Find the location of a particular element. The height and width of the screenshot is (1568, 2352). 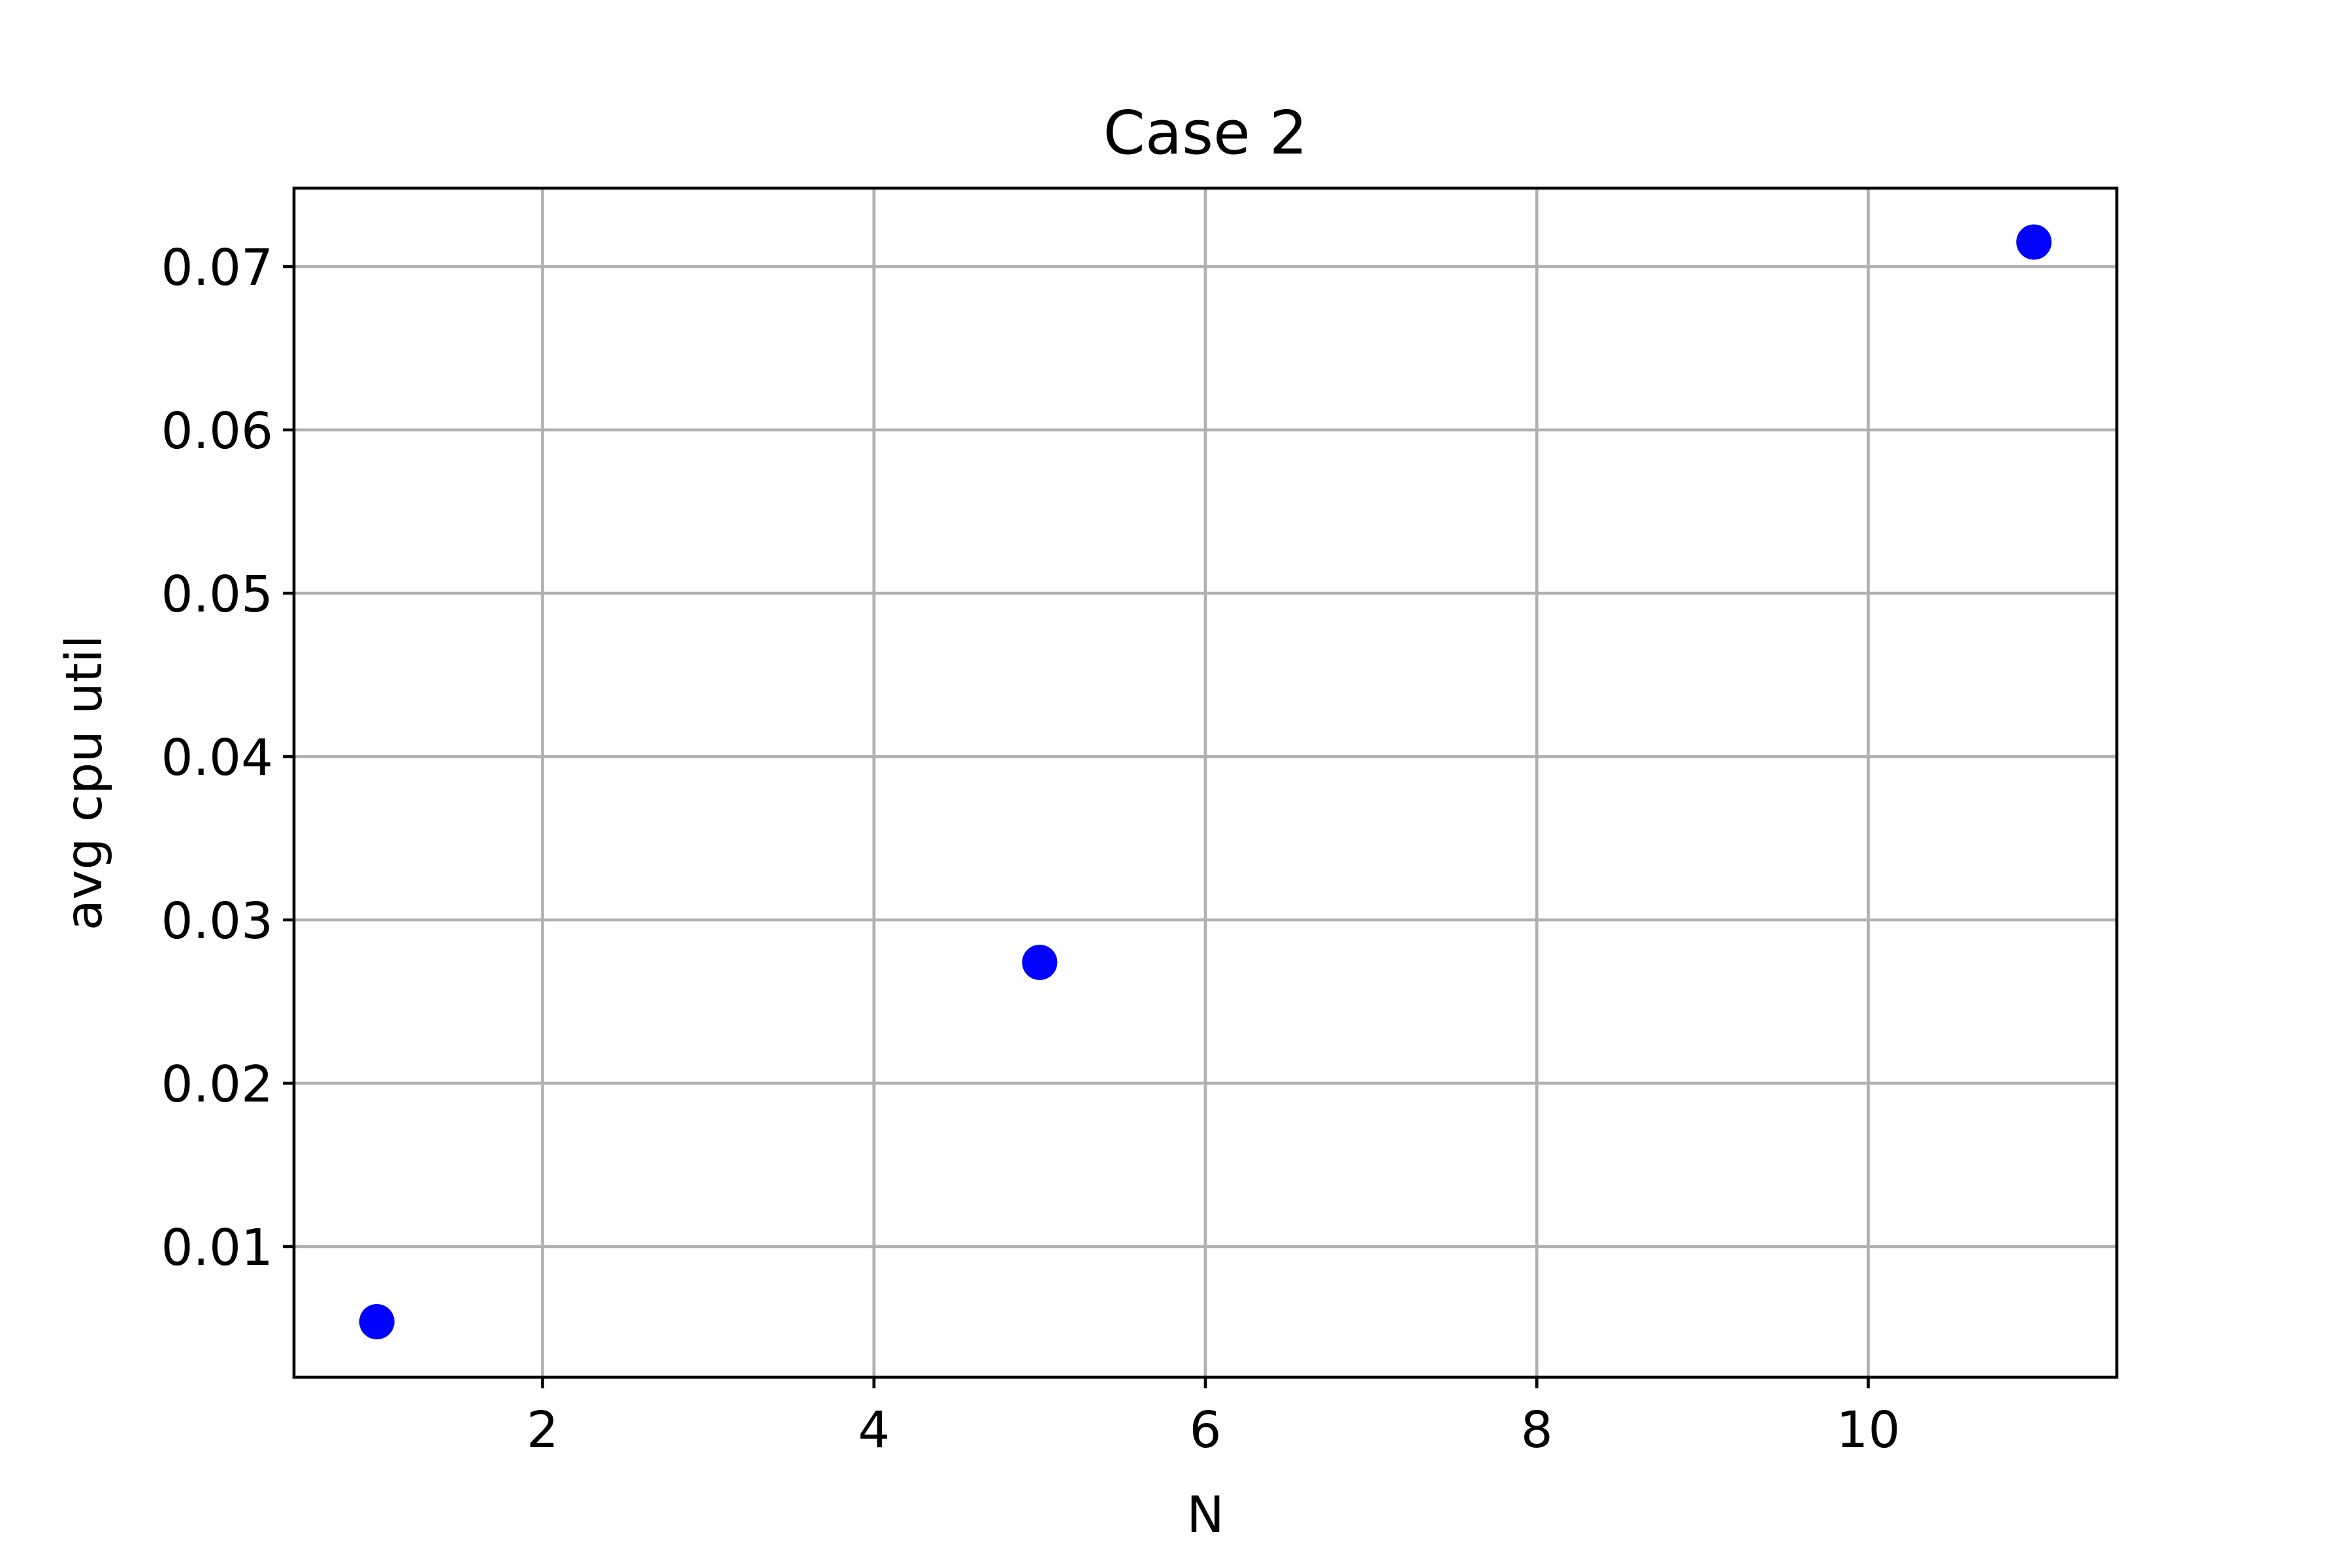

y-axis-ticks: 0.01 0.02 0.03 0.04 0.05 0.06 0.07 is located at coordinates (227, 758).